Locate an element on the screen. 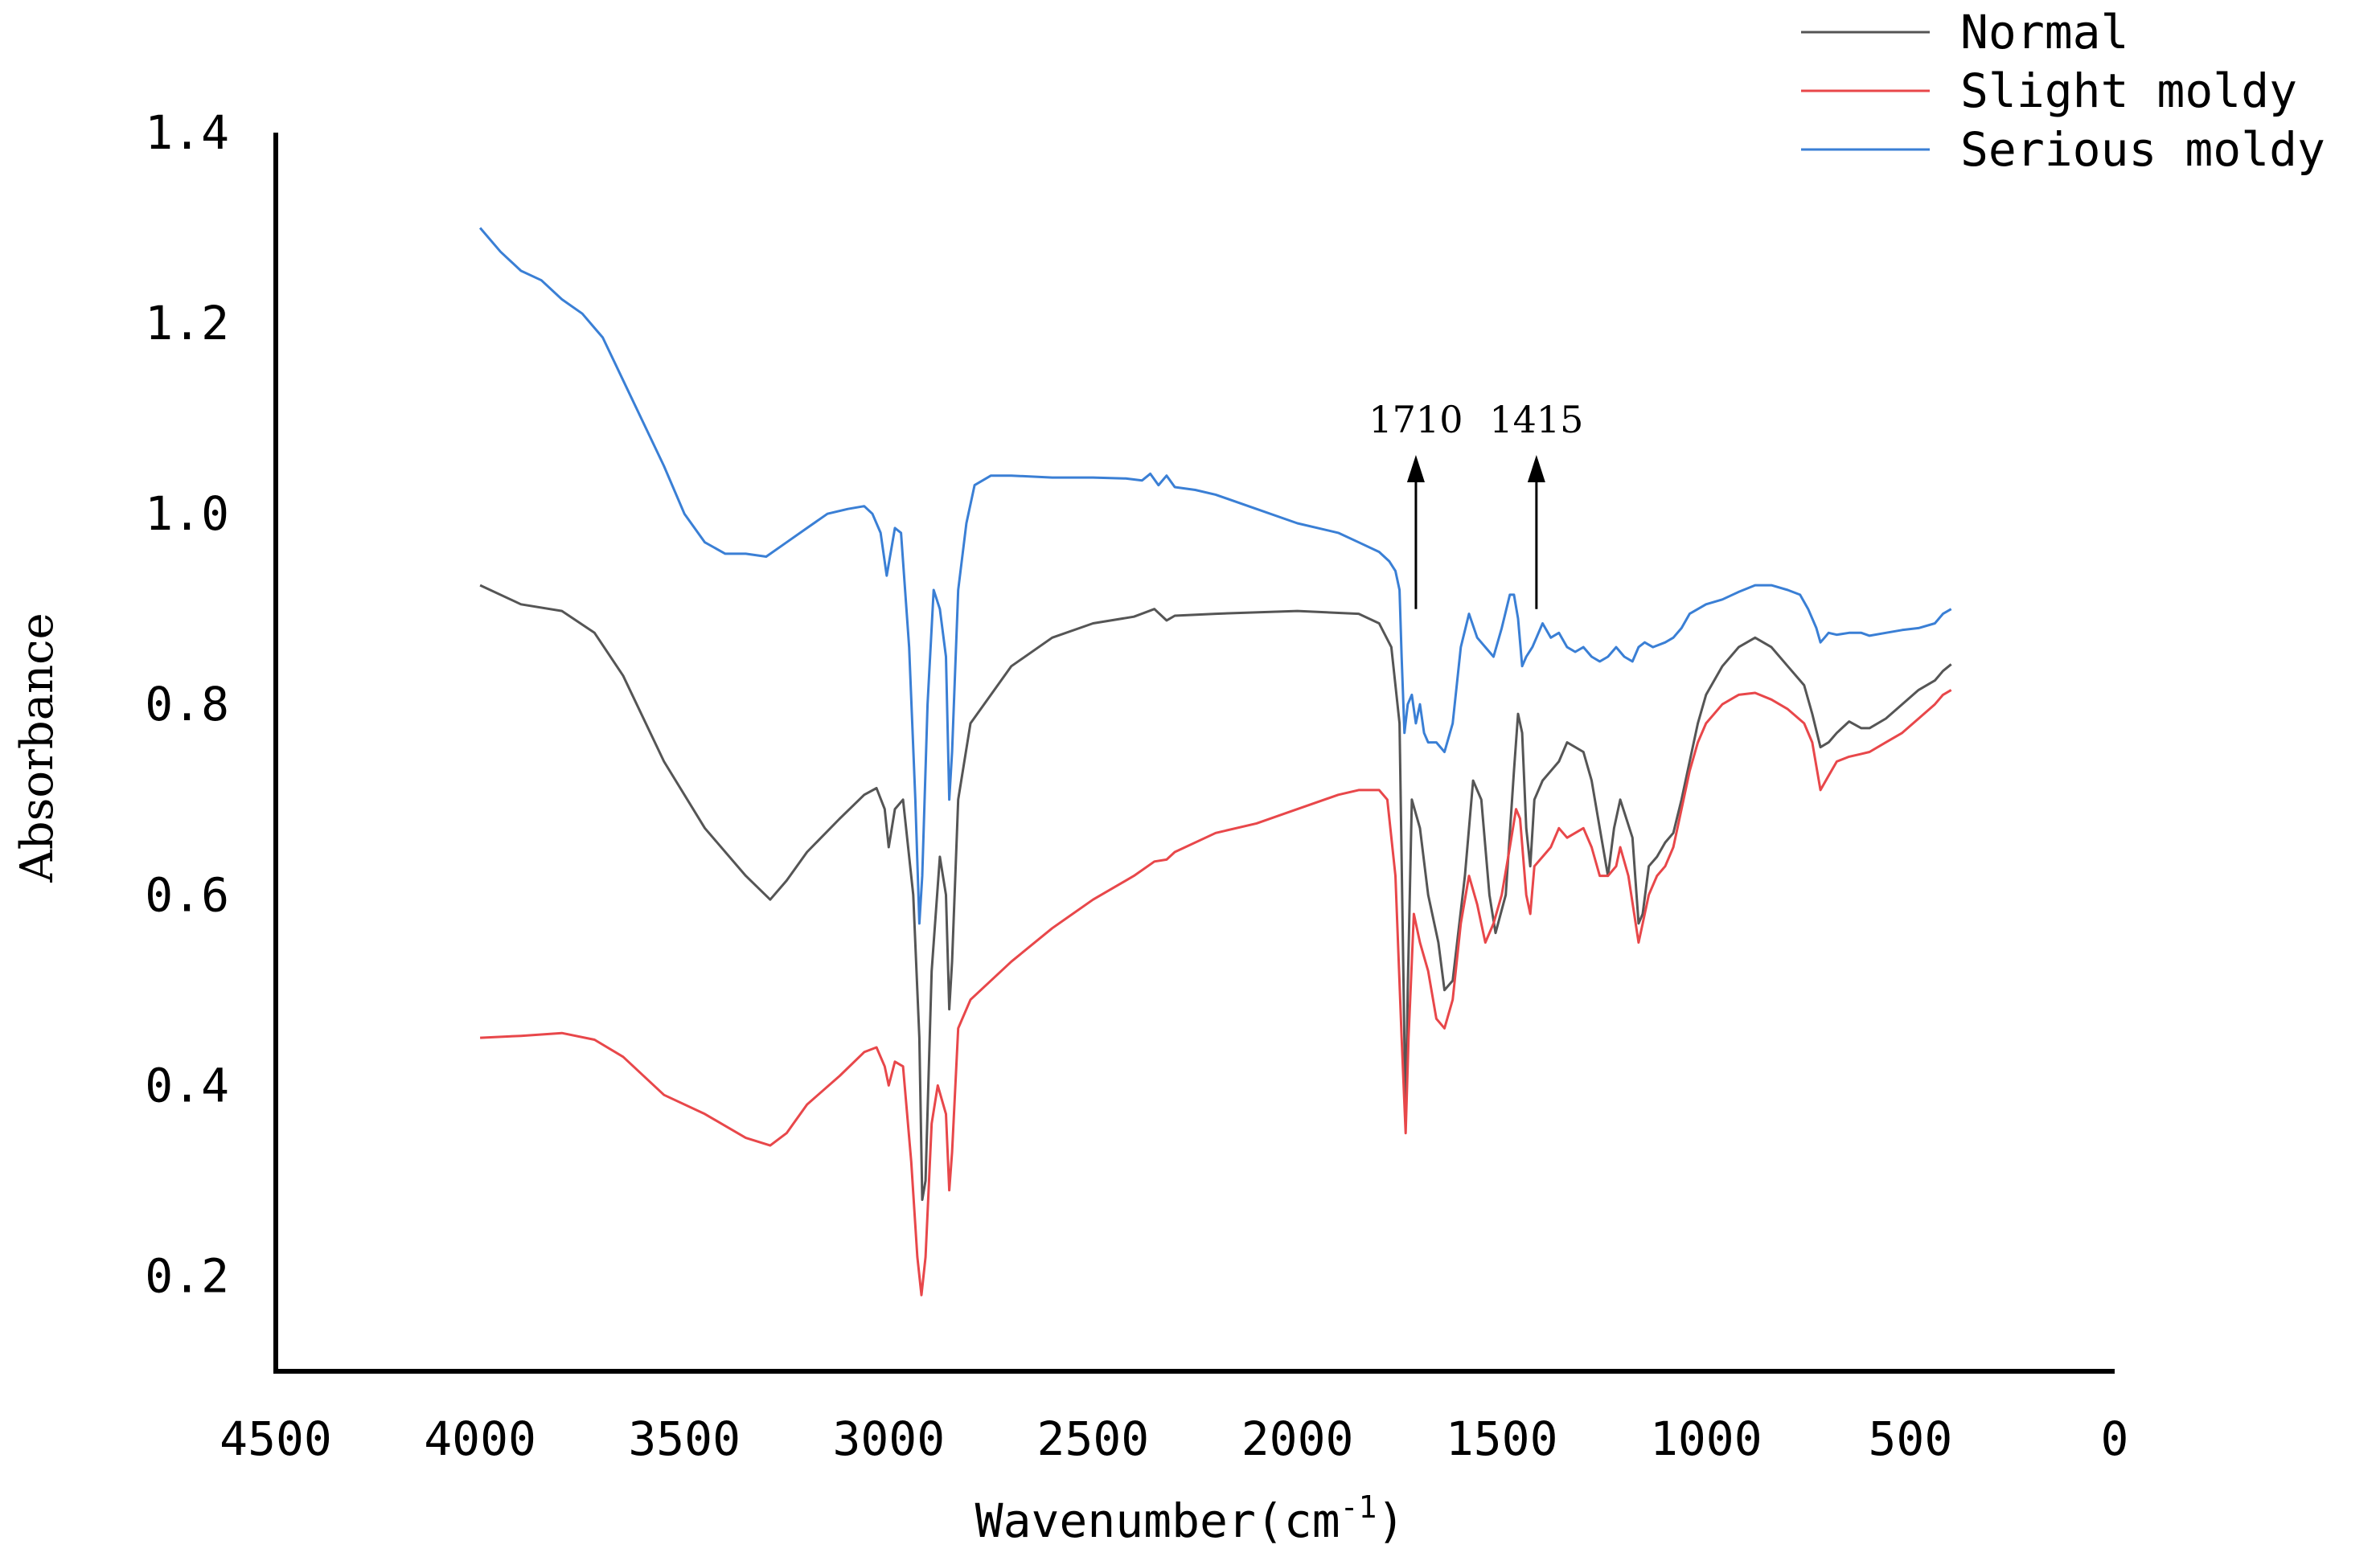 The width and height of the screenshot is (2380, 1565). x-axis-title-close: ) is located at coordinates (1391, 1520).